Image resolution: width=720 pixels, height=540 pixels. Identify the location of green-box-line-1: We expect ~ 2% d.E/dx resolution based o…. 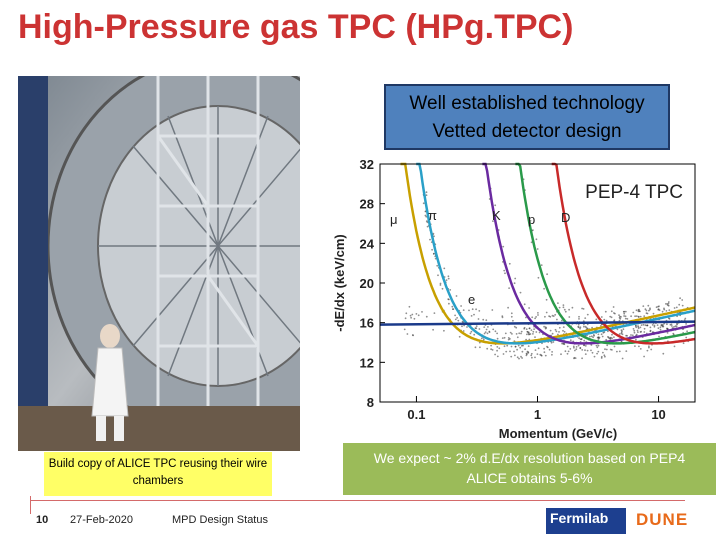
(529, 458).